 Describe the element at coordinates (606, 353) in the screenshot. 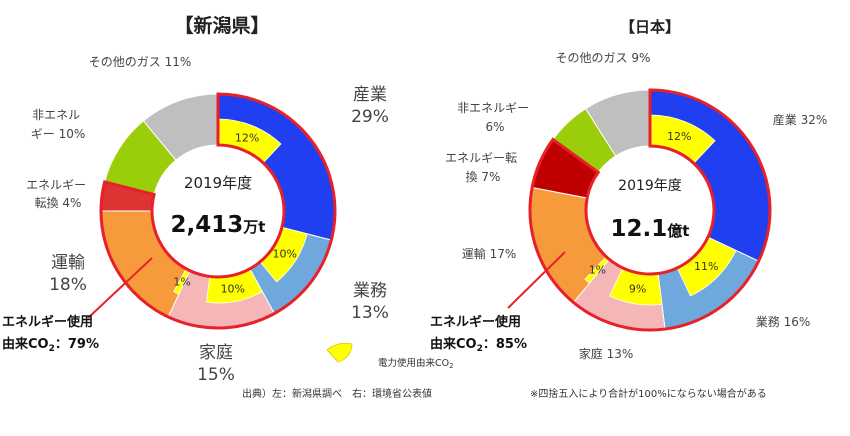

I see `label-household: 家庭 13%` at that location.